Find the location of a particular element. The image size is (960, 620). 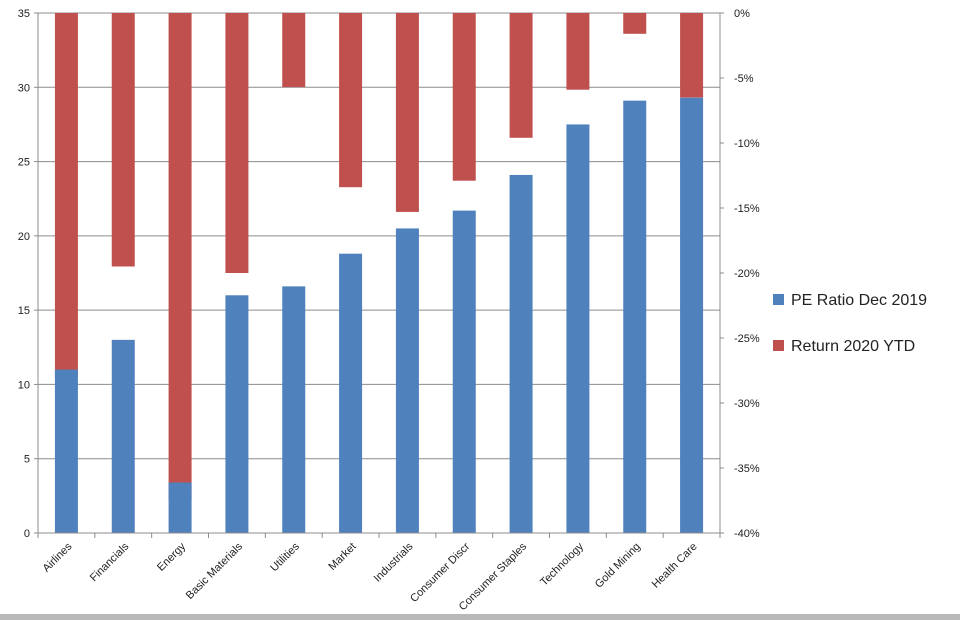

return-bar-energy is located at coordinates (180, 257).